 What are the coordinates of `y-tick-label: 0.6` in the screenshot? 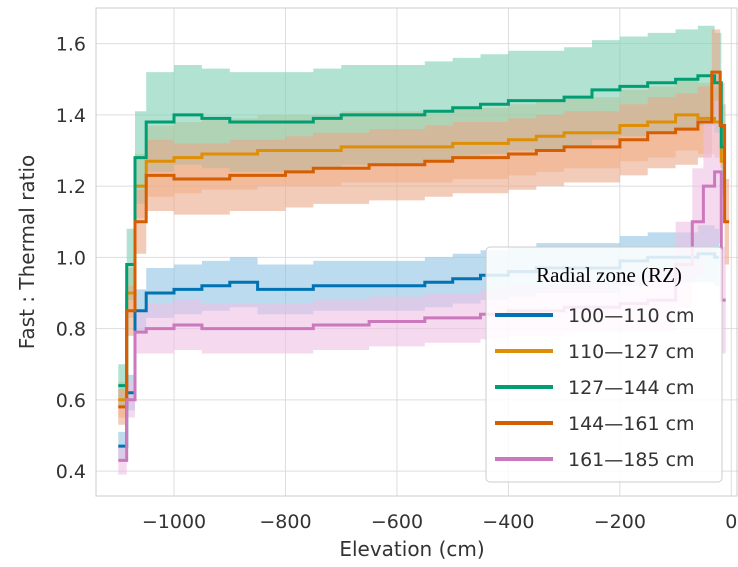 It's located at (71, 401).